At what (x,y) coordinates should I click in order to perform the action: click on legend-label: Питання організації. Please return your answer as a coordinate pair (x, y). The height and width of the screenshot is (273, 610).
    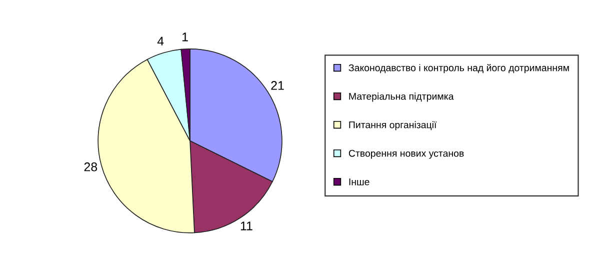
    Looking at the image, I should click on (393, 125).